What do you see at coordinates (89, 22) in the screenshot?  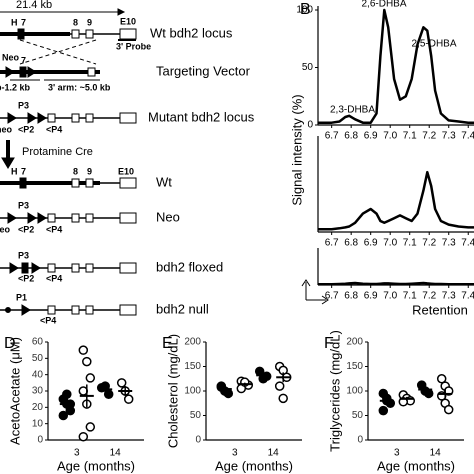 I see `exon-label: 9` at bounding box center [89, 22].